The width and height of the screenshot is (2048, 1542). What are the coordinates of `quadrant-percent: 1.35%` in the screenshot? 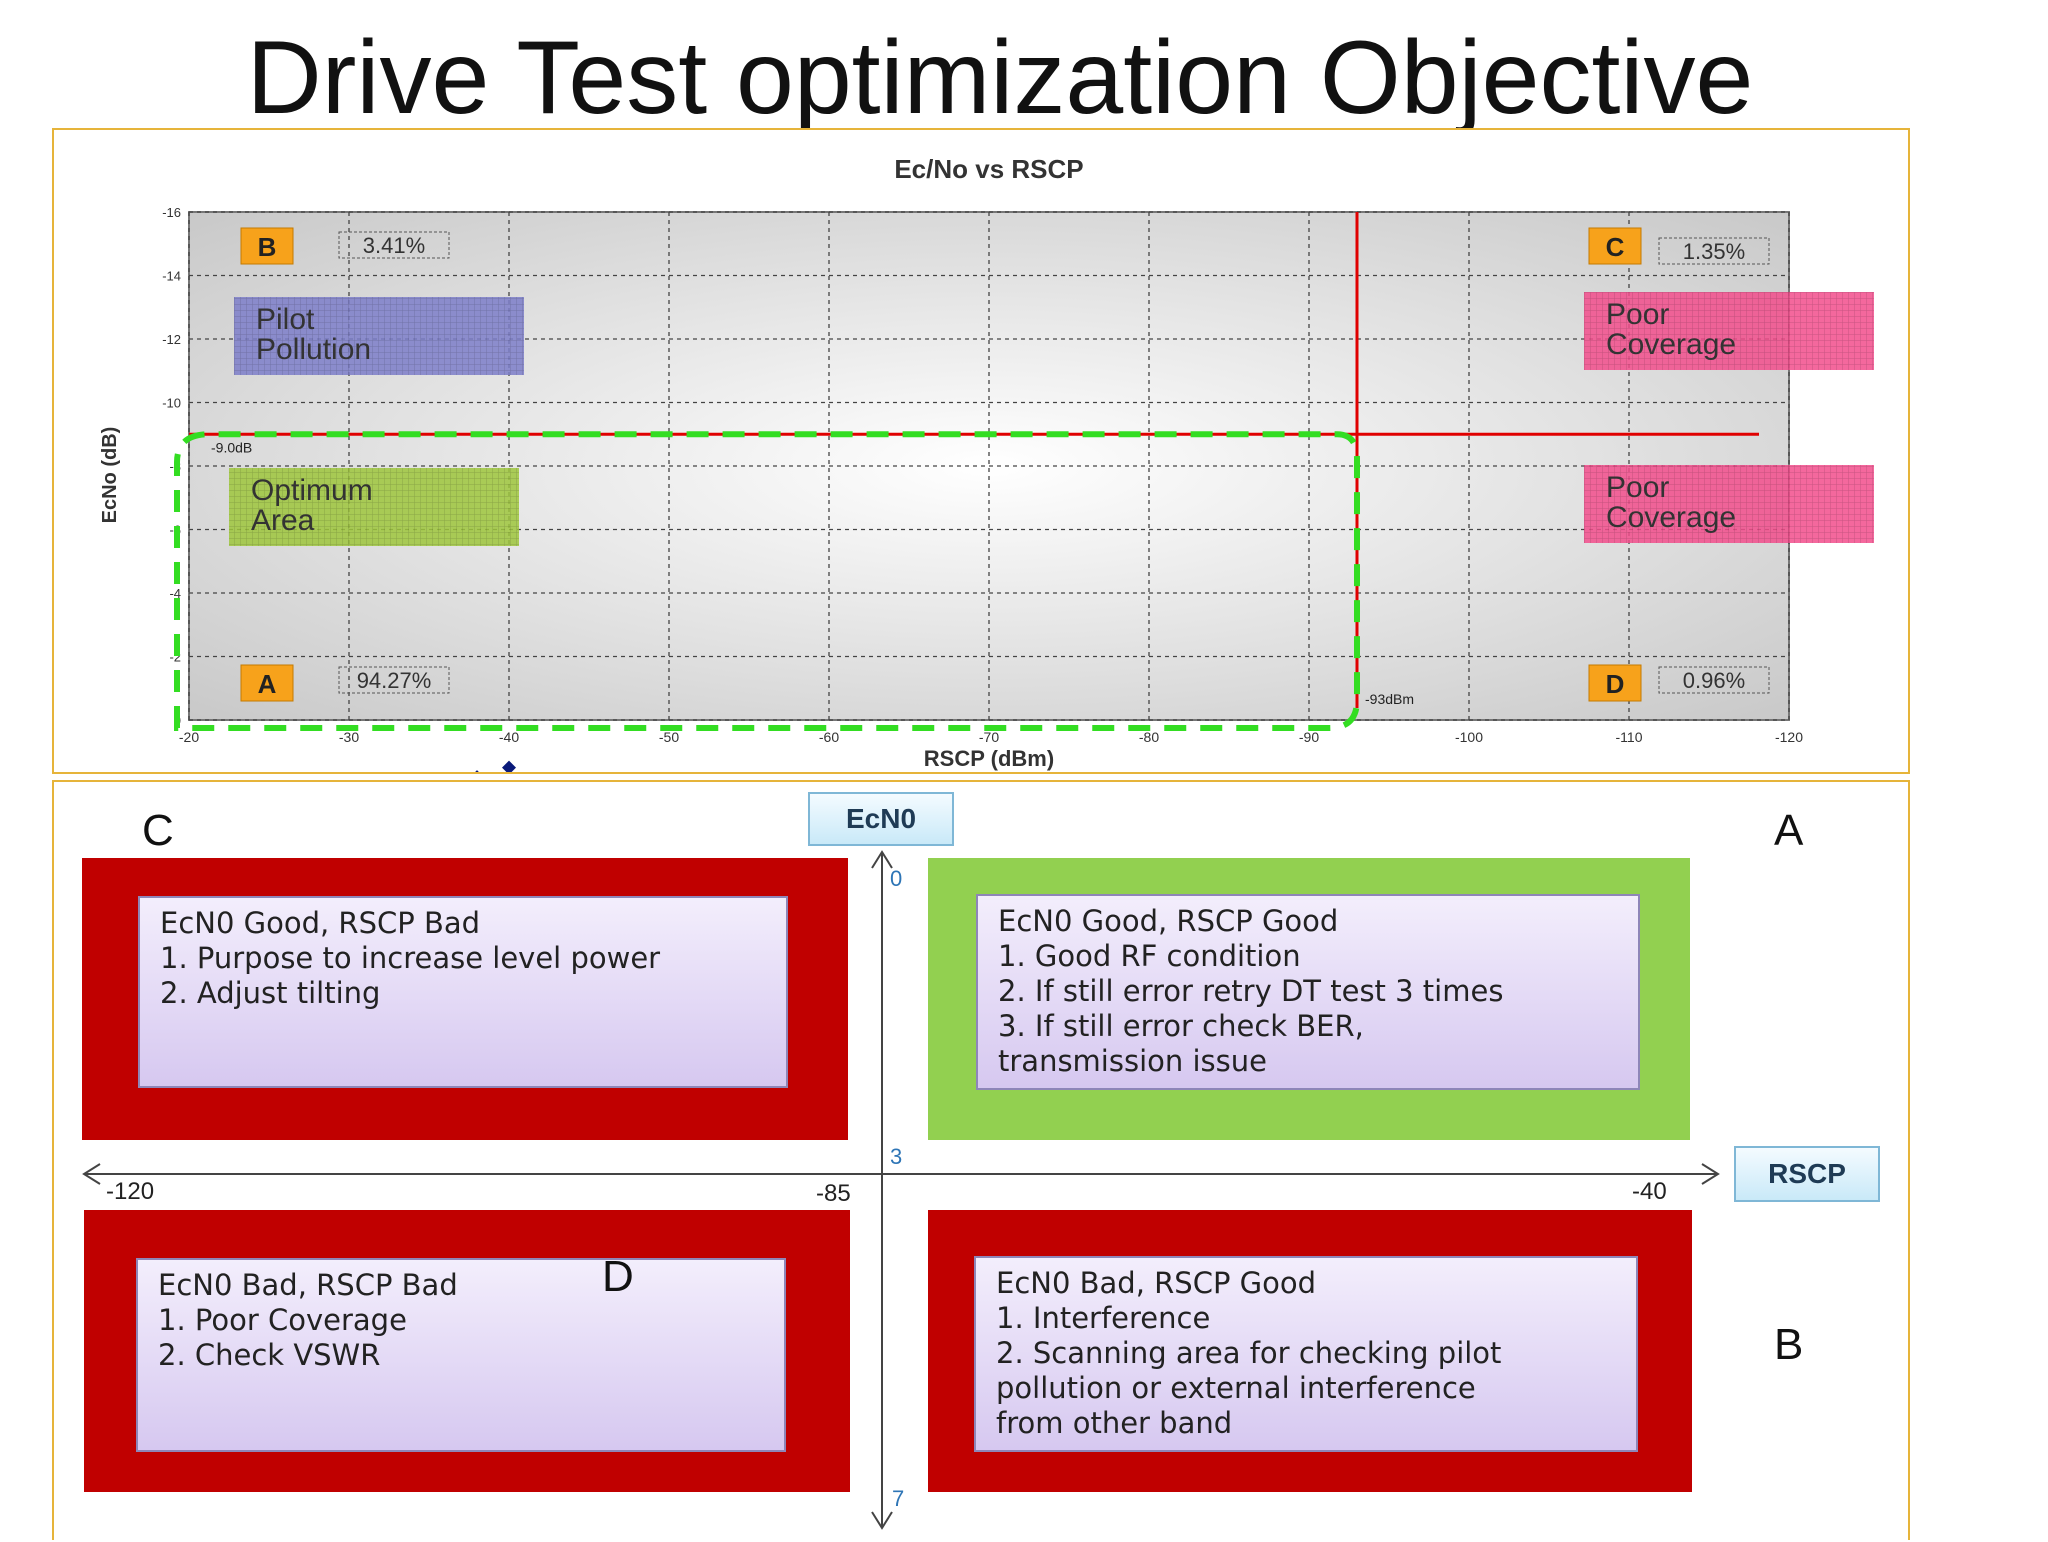 It's located at (1714, 251).